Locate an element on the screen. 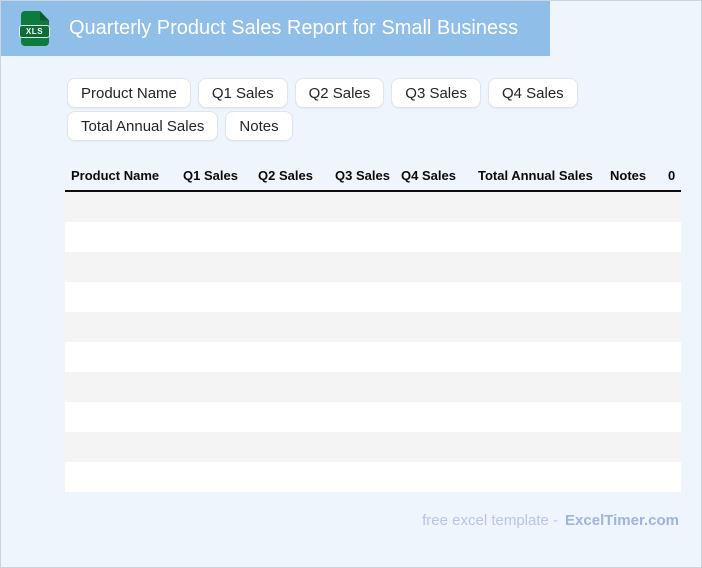 The height and width of the screenshot is (568, 702). footer: free excel template - ExcelTimer.com is located at coordinates (550, 520).